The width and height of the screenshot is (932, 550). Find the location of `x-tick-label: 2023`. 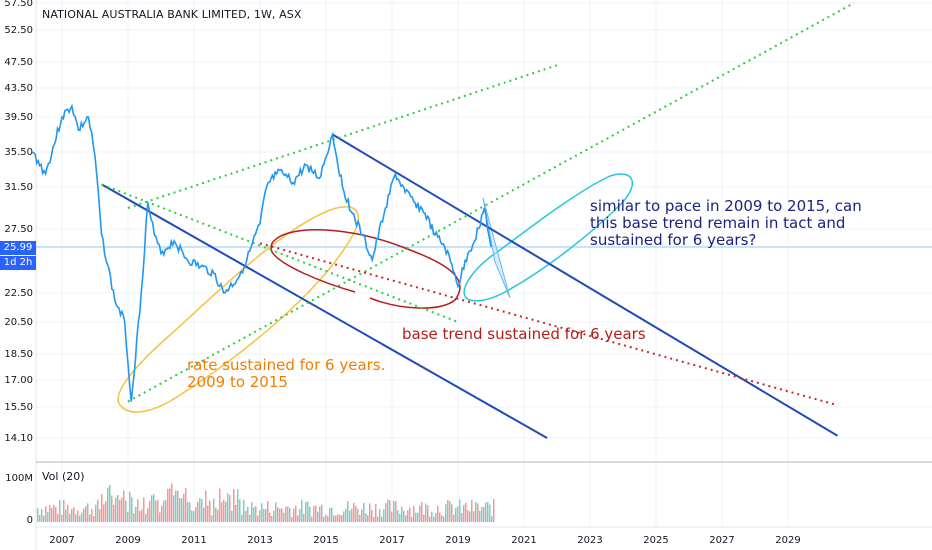

x-tick-label: 2023 is located at coordinates (589, 540).